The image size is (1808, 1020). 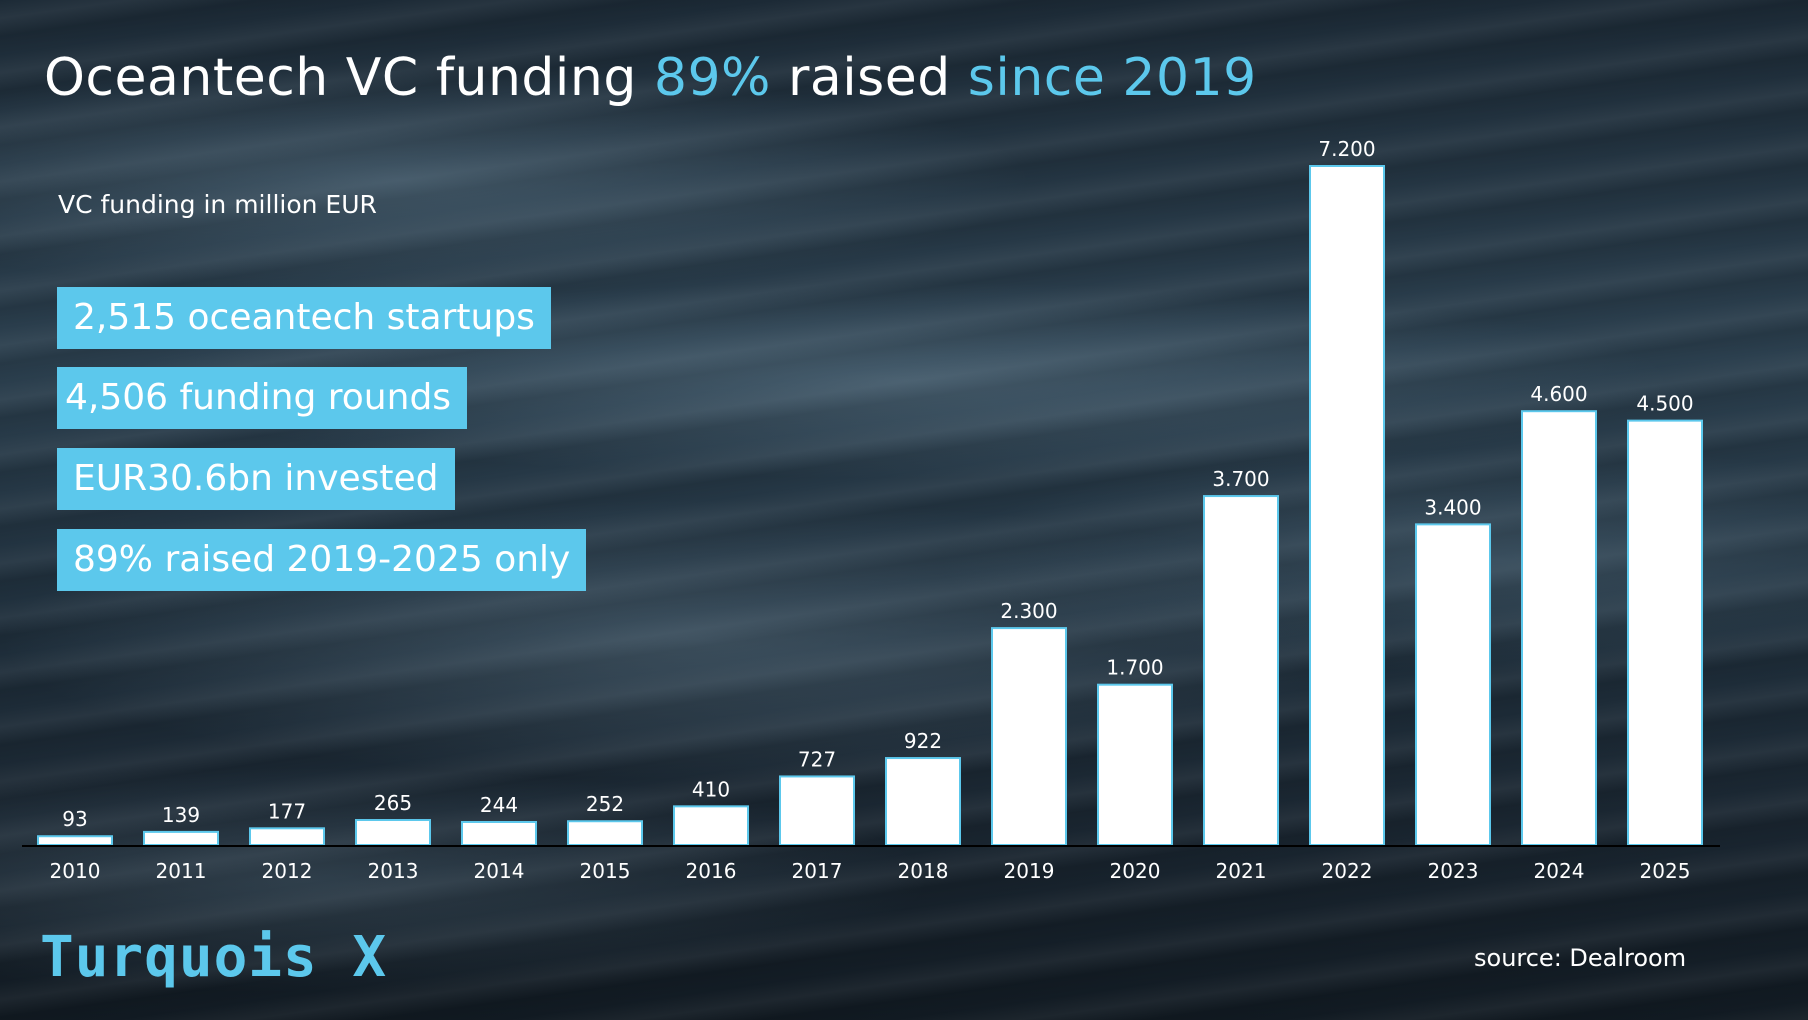 What do you see at coordinates (1029, 871) in the screenshot?
I see `x-tick-label-2019: 2019` at bounding box center [1029, 871].